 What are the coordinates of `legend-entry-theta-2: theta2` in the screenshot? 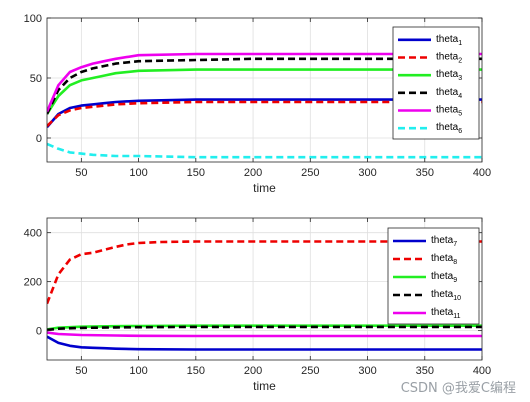 It's located at (449, 58).